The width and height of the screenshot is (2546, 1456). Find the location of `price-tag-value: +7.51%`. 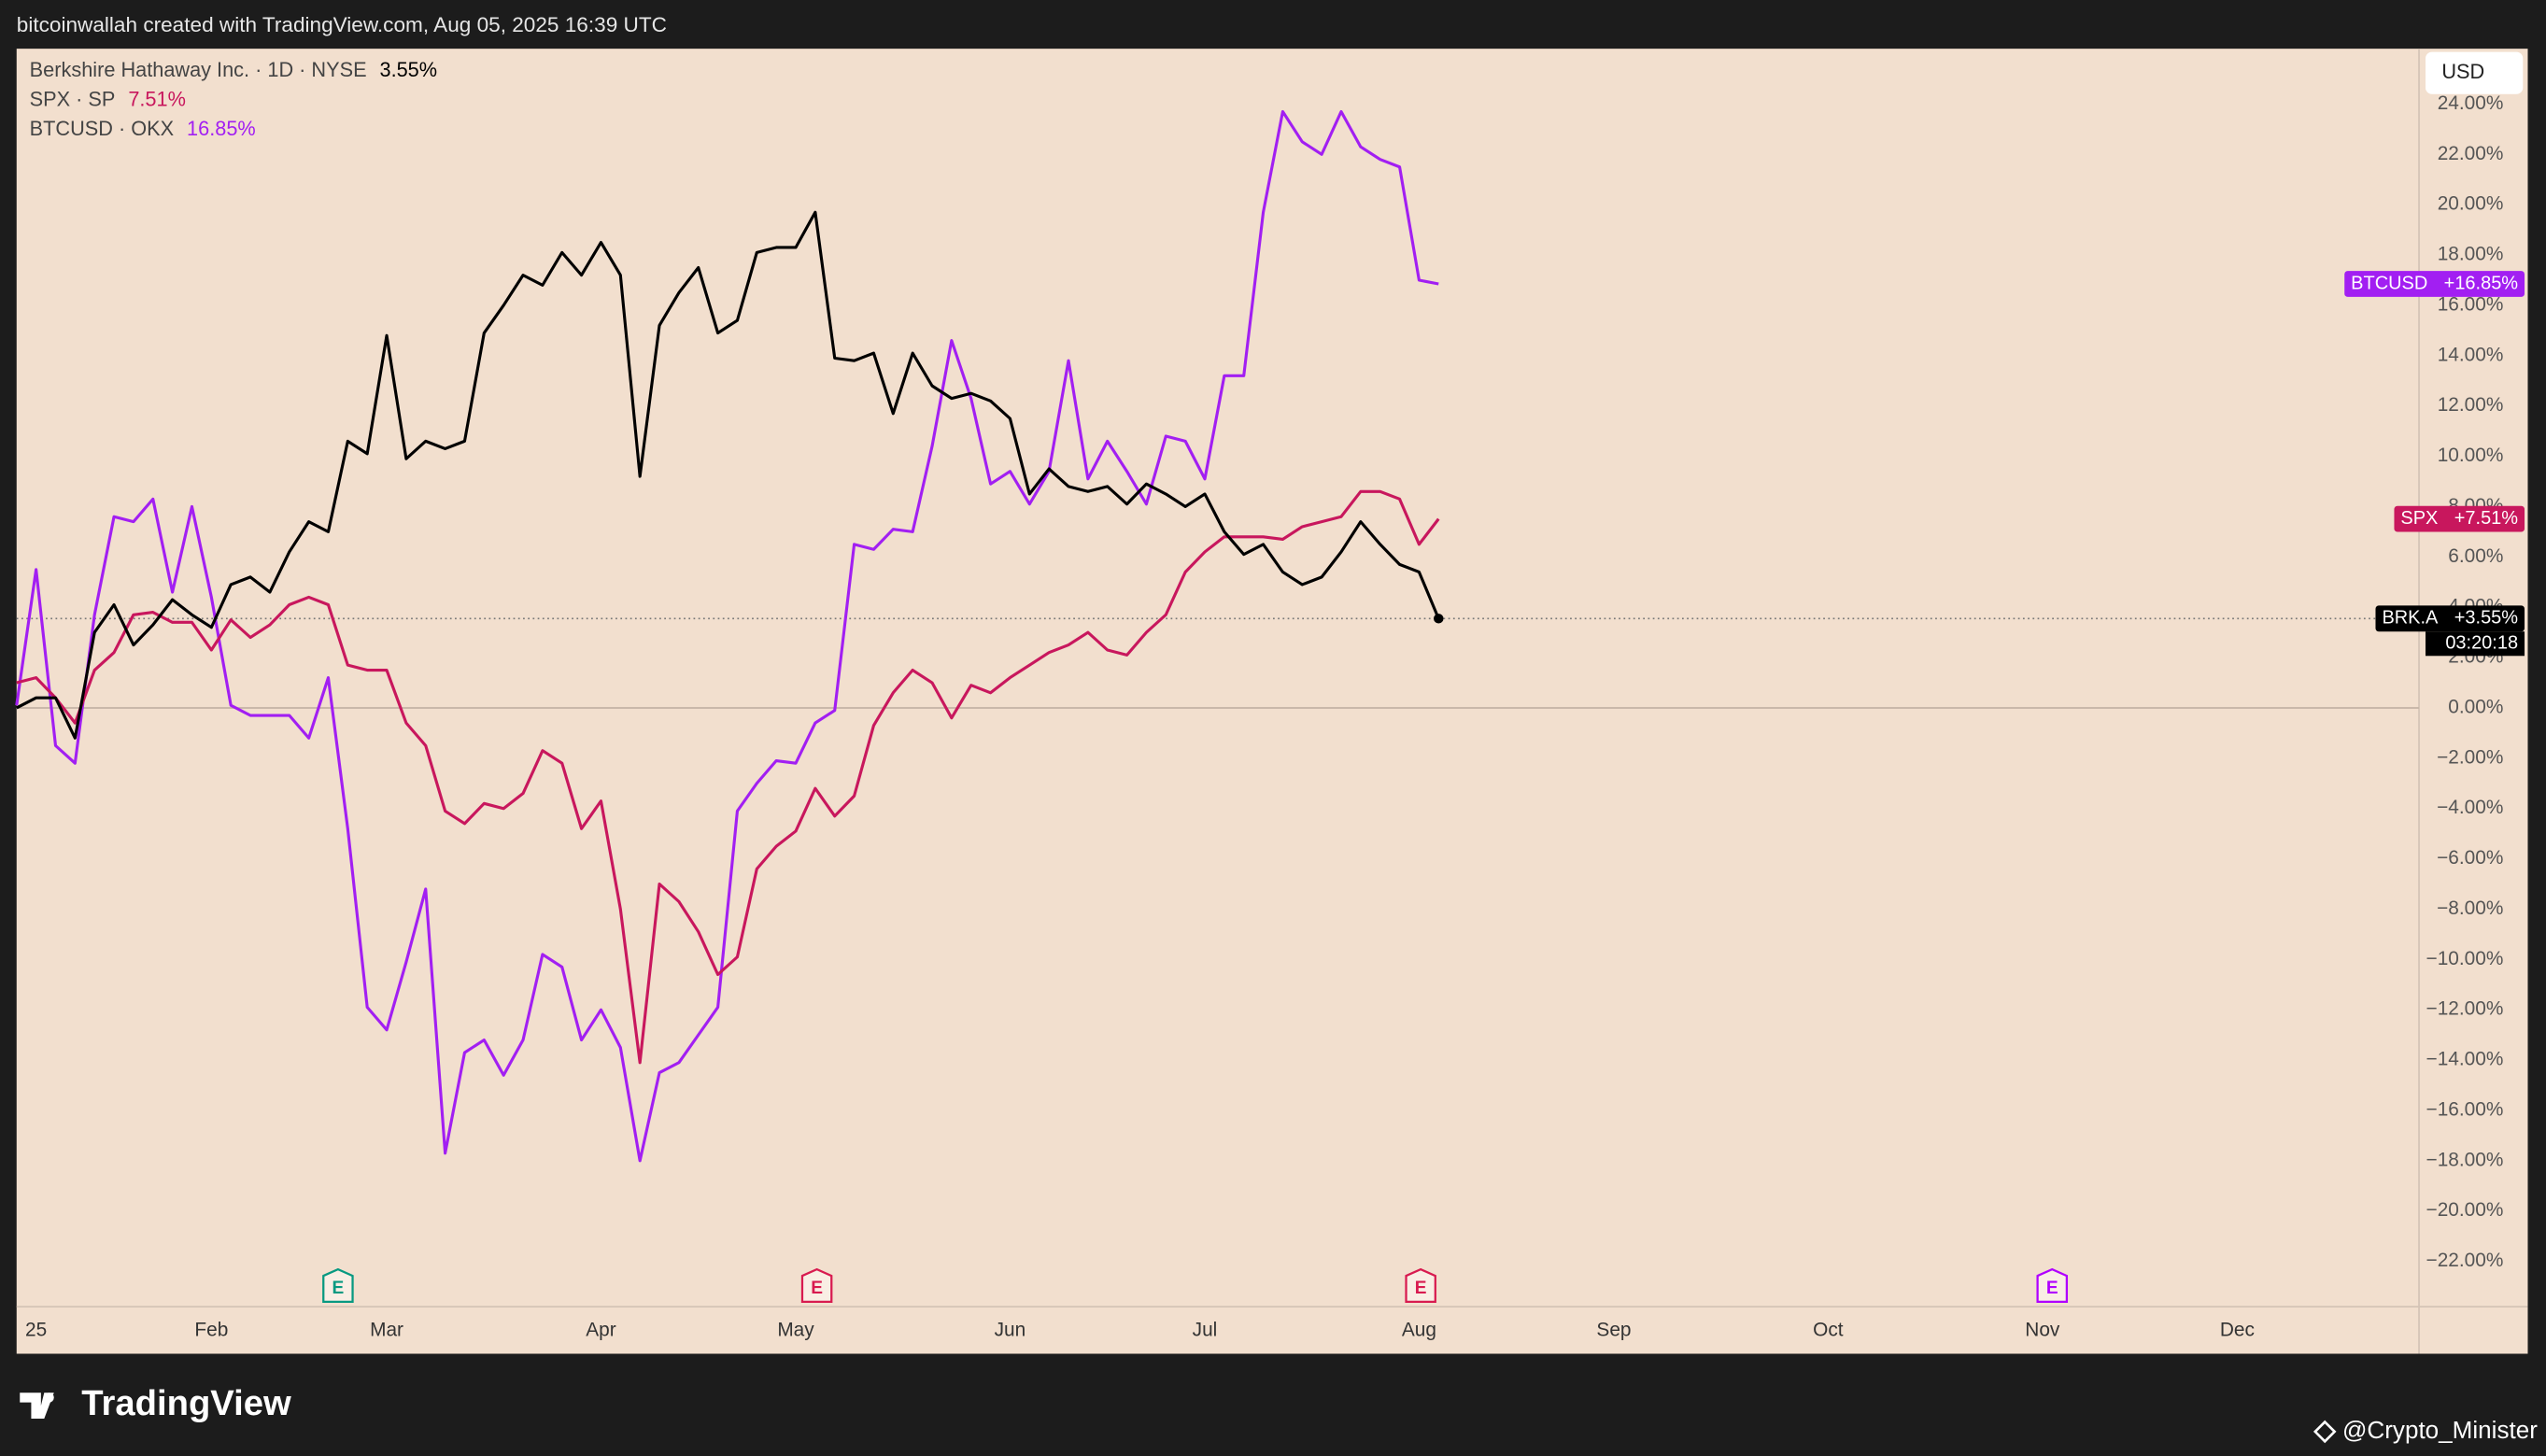

price-tag-value: +7.51% is located at coordinates (2486, 518).